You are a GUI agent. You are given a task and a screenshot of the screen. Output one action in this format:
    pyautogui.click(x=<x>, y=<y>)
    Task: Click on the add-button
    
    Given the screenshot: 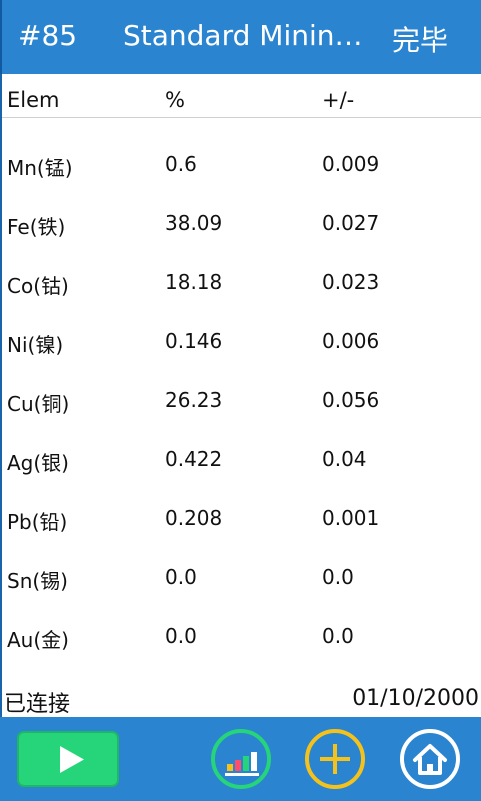 What is the action you would take?
    pyautogui.click(x=335, y=759)
    